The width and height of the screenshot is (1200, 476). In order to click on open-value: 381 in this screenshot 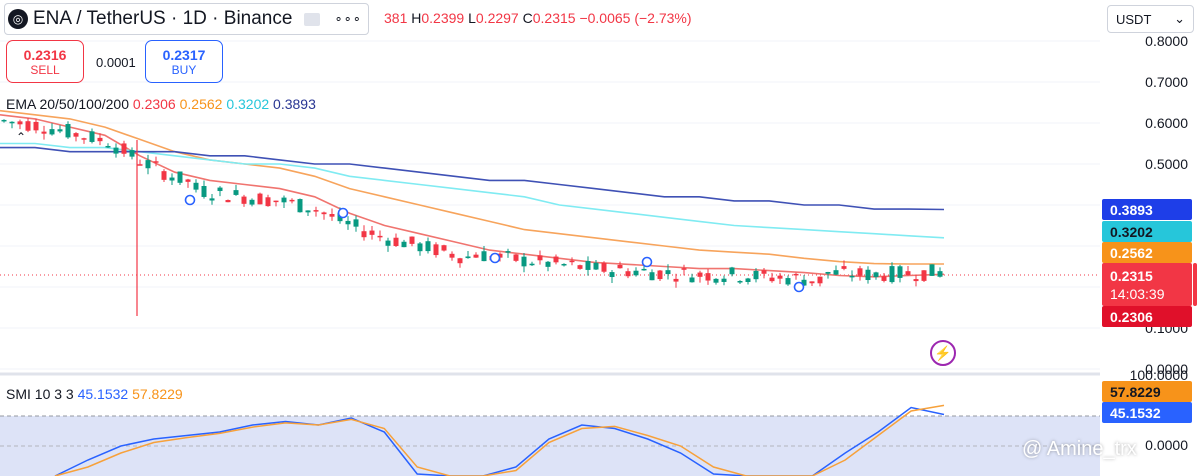, I will do `click(396, 18)`.